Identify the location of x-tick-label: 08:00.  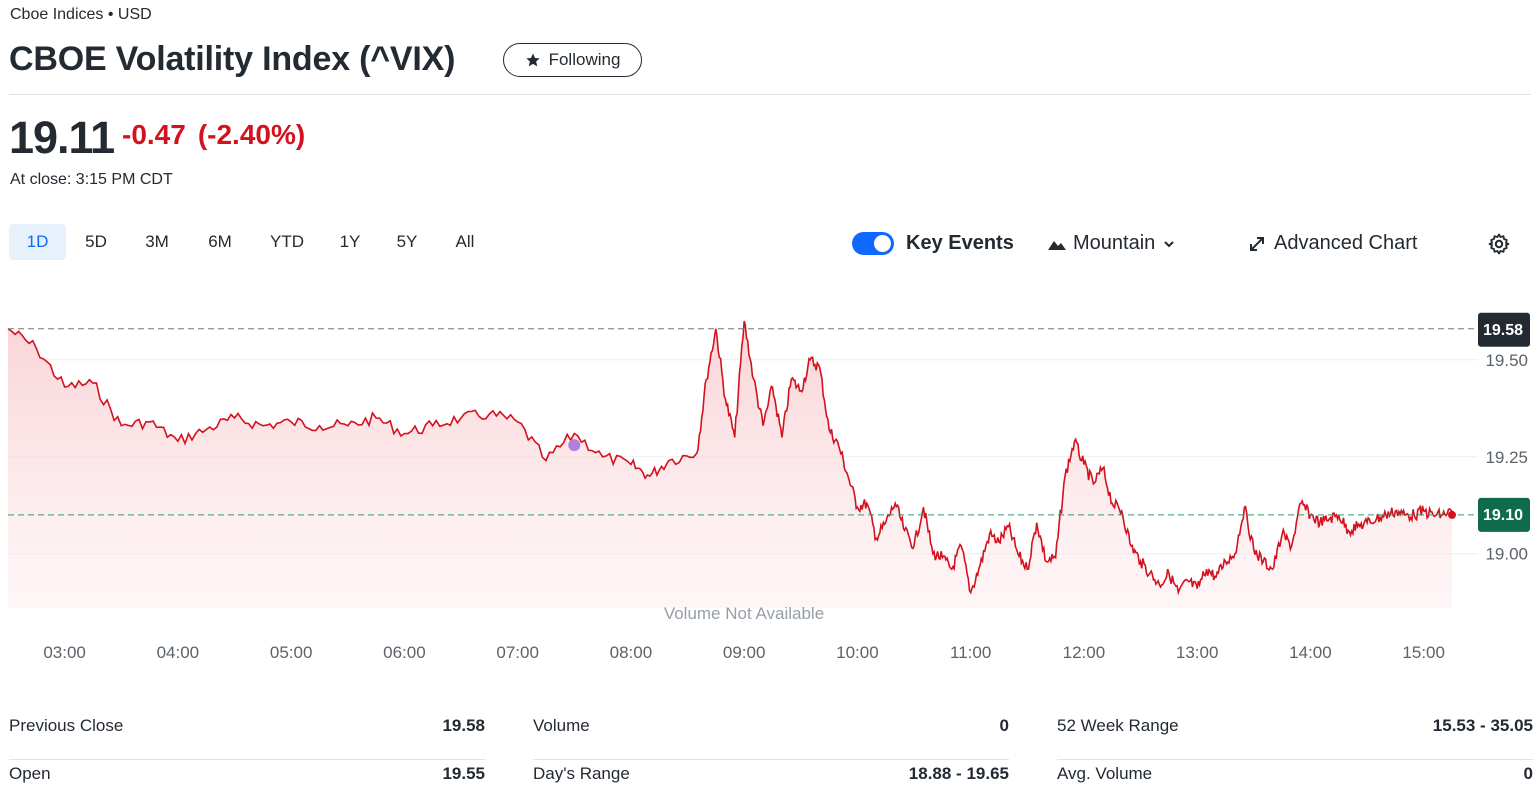
(631, 652).